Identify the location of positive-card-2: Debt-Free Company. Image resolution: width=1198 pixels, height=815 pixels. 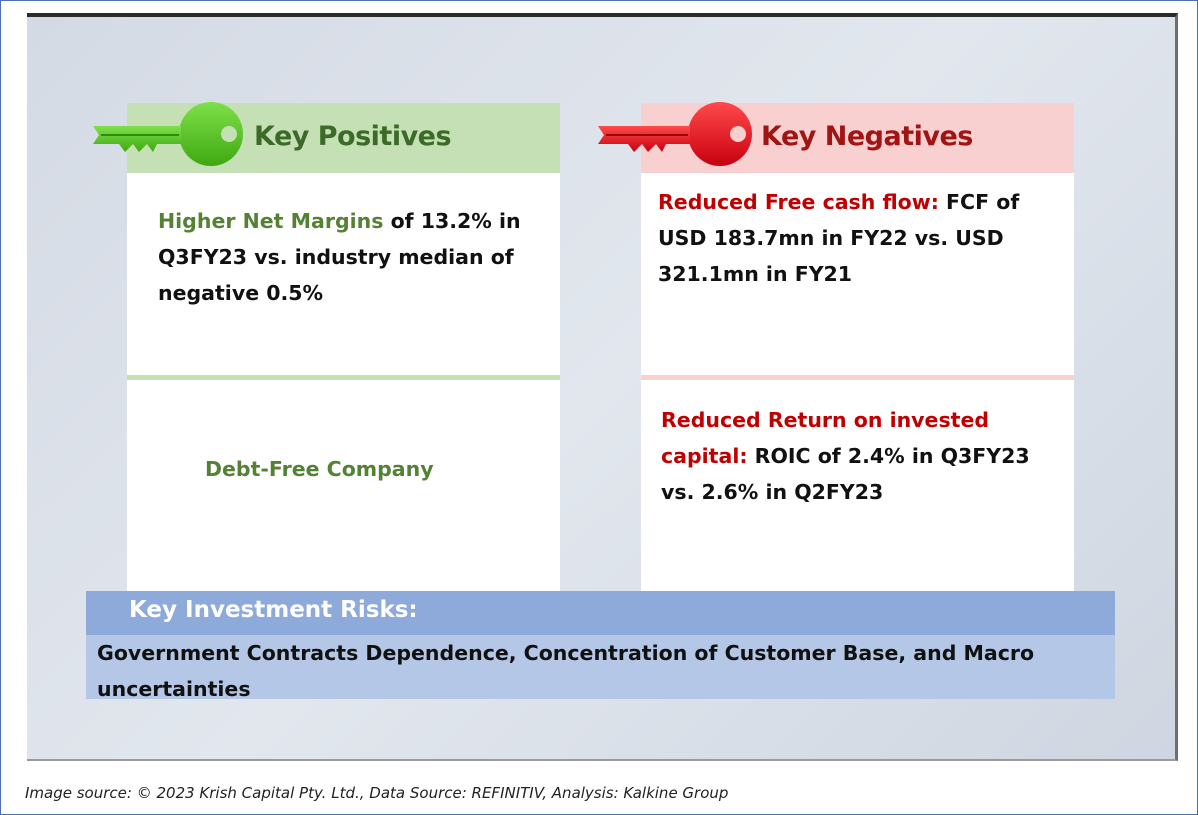
(343, 485).